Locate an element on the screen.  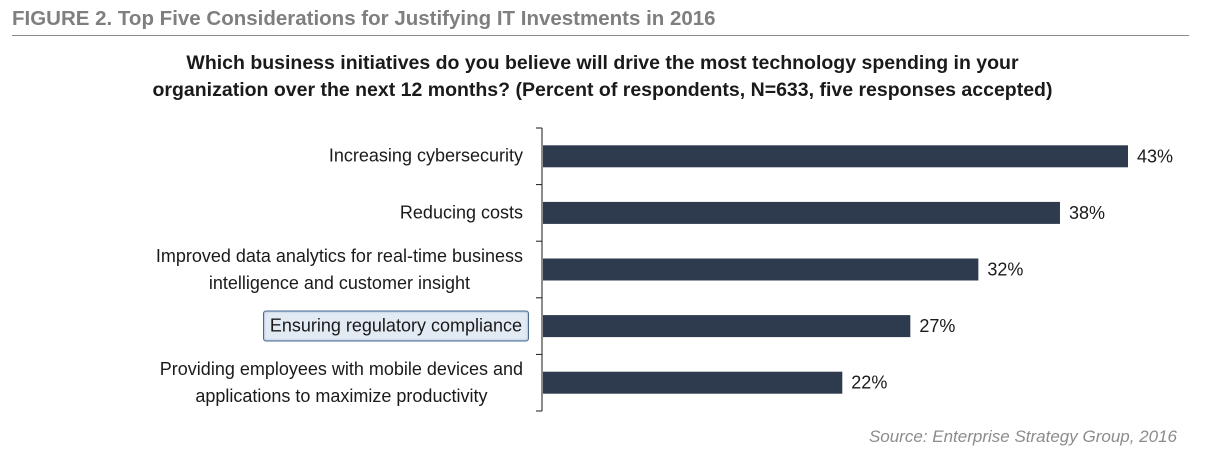
bar-value-label: 38% is located at coordinates (1087, 213).